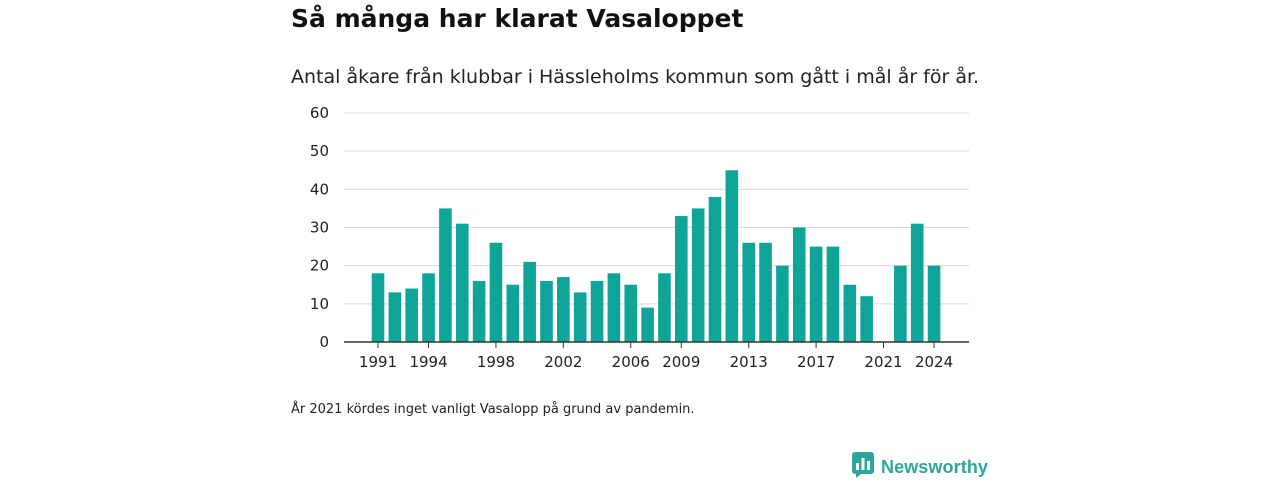 The image size is (1280, 482). Describe the element at coordinates (496, 292) in the screenshot. I see `bar-1998` at that location.